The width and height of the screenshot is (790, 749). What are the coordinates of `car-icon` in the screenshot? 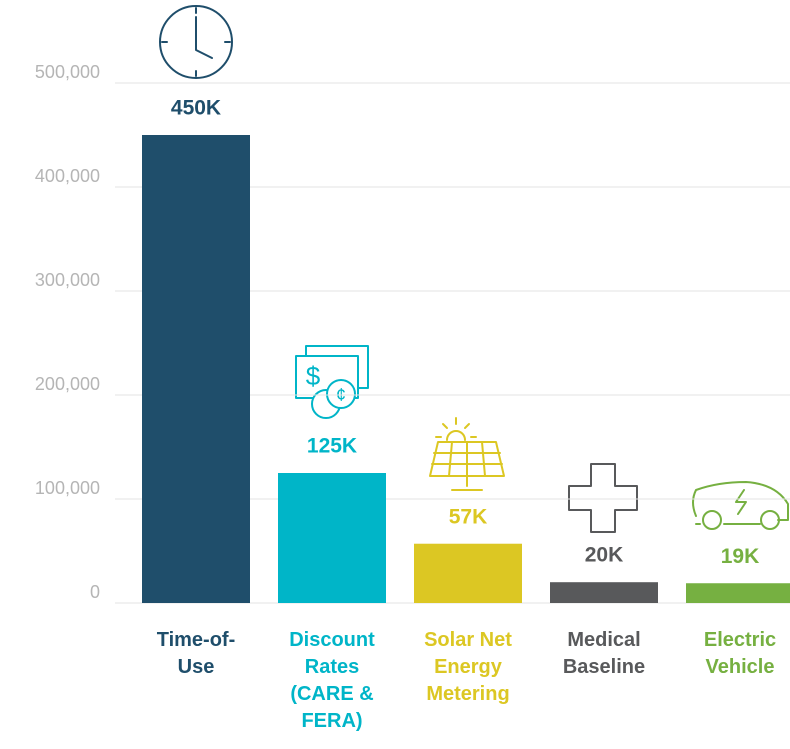 It's located at (740, 505).